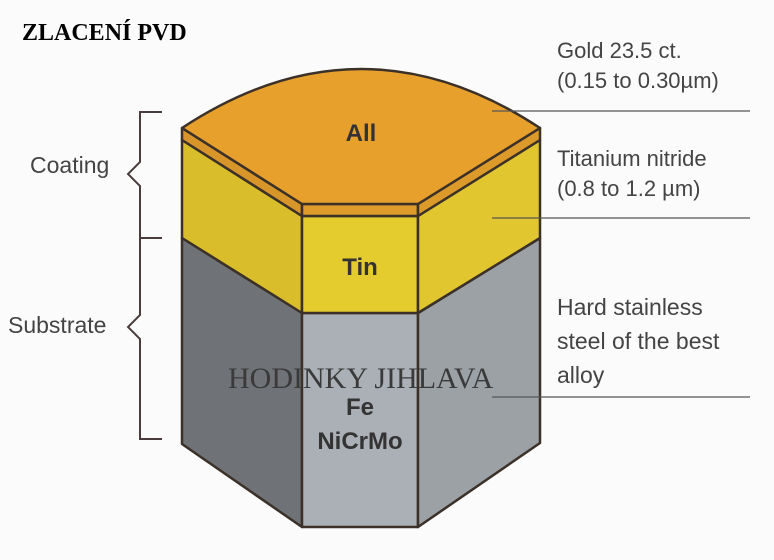 This screenshot has height=560, width=774. What do you see at coordinates (104, 33) in the screenshot?
I see `page-title: ZLACENÍ PVD` at bounding box center [104, 33].